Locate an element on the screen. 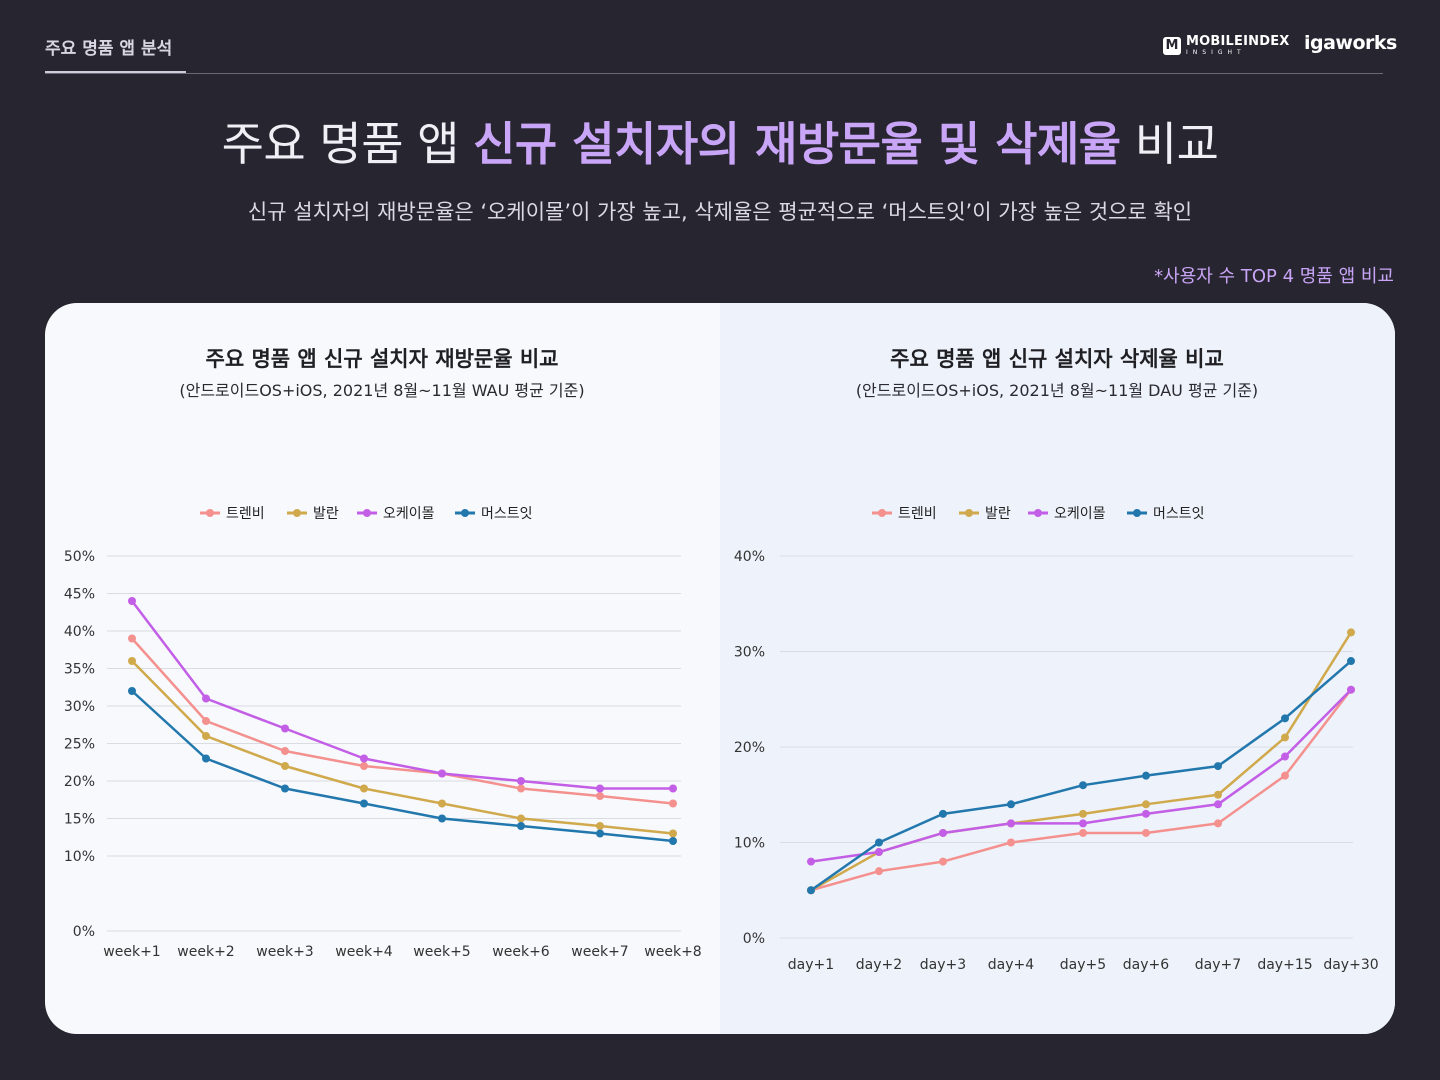 The height and width of the screenshot is (1080, 1440). x-tick-label: week+6 is located at coordinates (521, 952).